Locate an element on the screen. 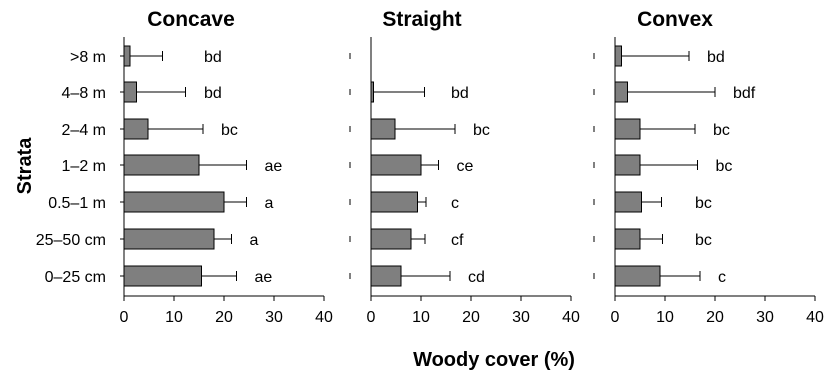  x-tick-label-0-4: 40 is located at coordinates (324, 317).